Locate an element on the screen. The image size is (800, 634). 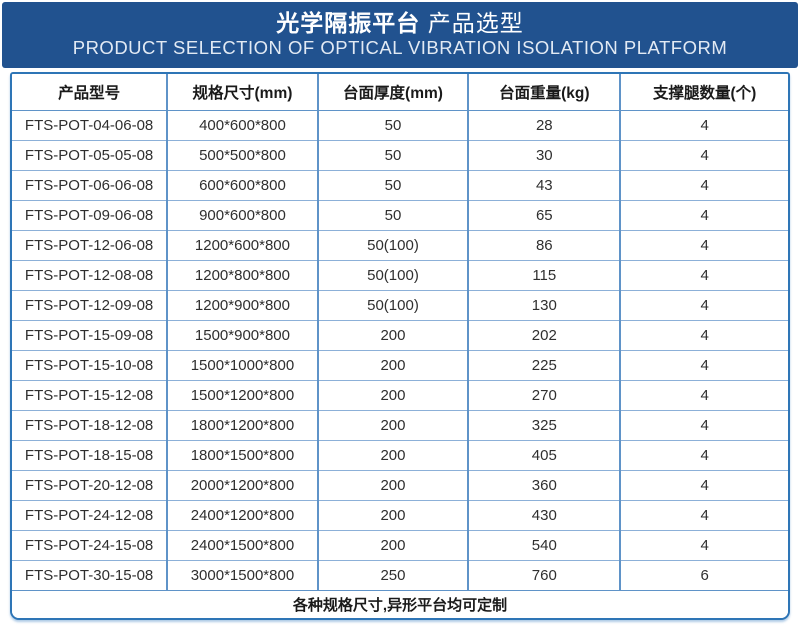
table-cell: 2400*1200*800 is located at coordinates (243, 515).